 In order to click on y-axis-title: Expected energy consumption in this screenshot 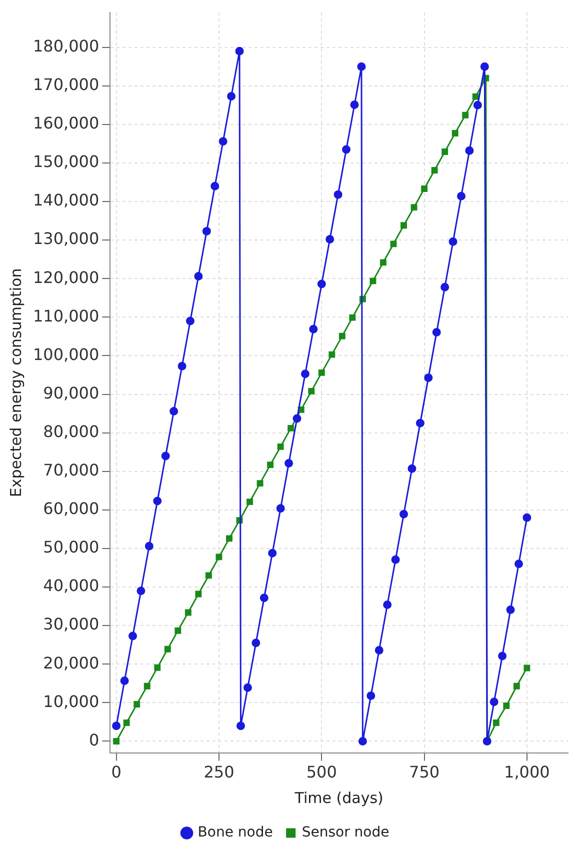, I will do `click(15, 383)`.